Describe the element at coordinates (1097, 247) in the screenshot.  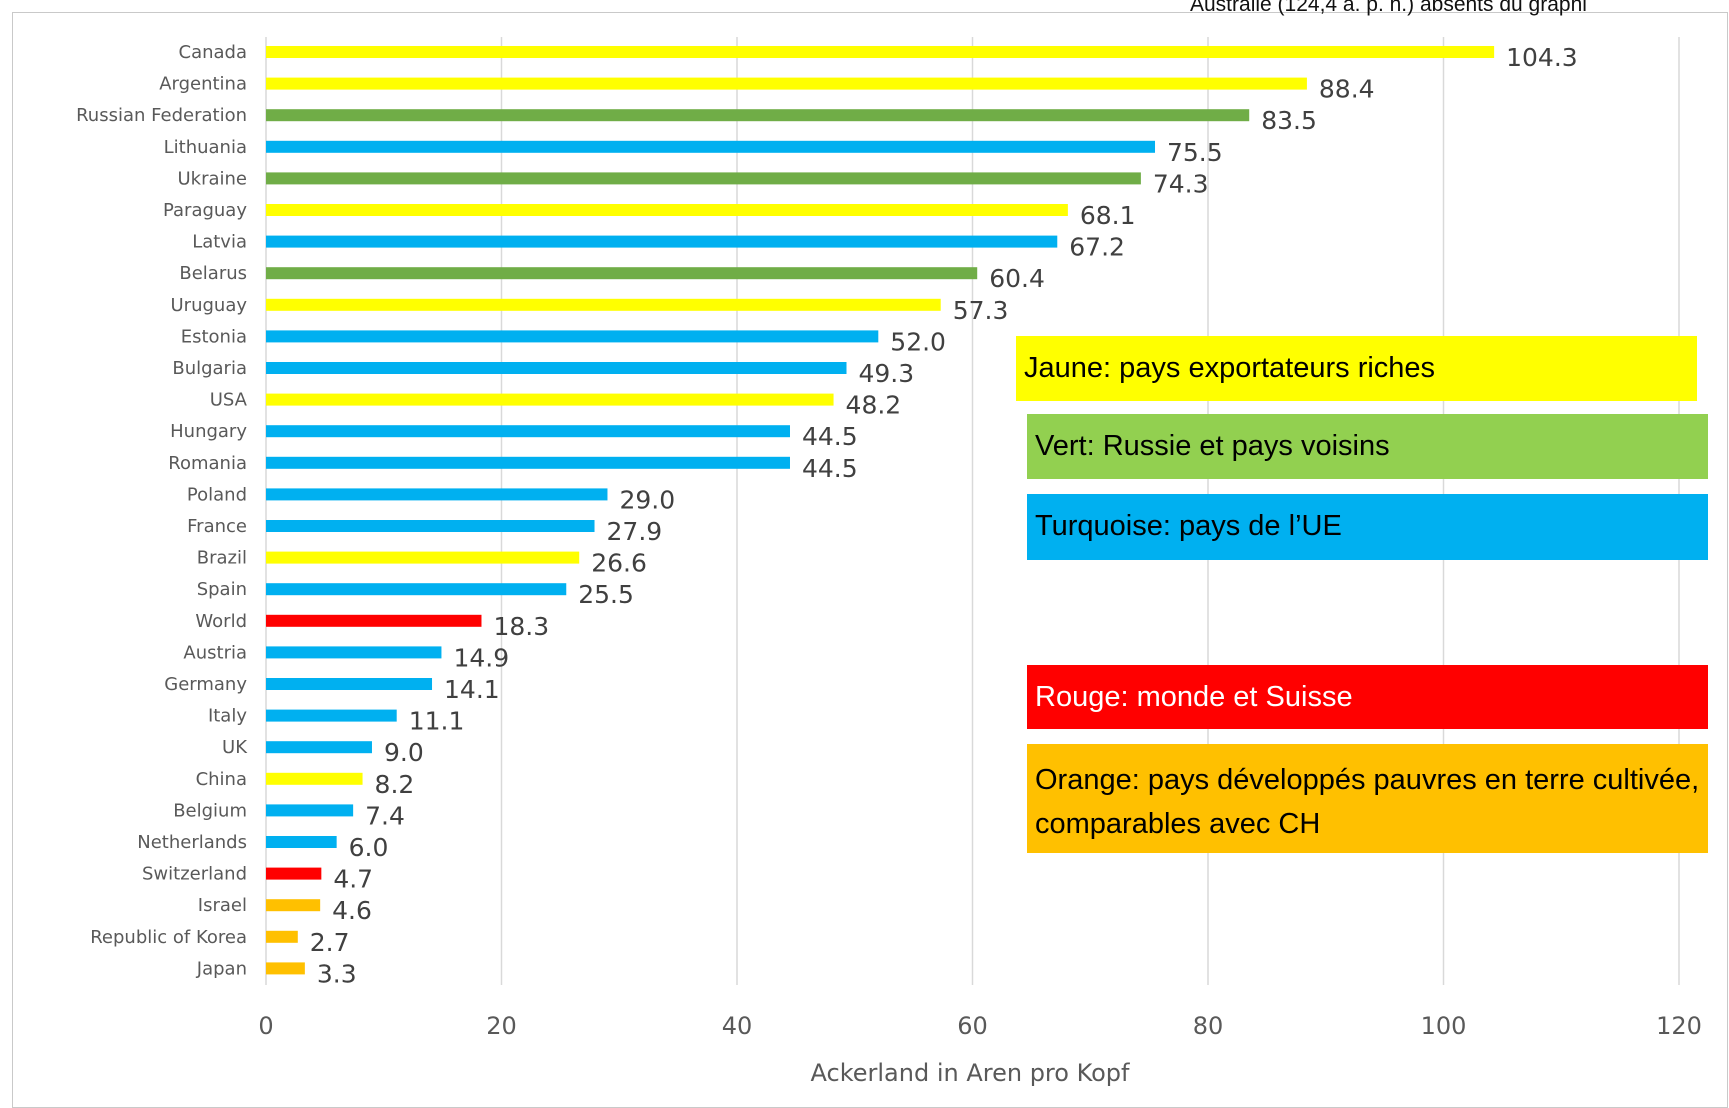
I see `value-label: 67.2` at that location.